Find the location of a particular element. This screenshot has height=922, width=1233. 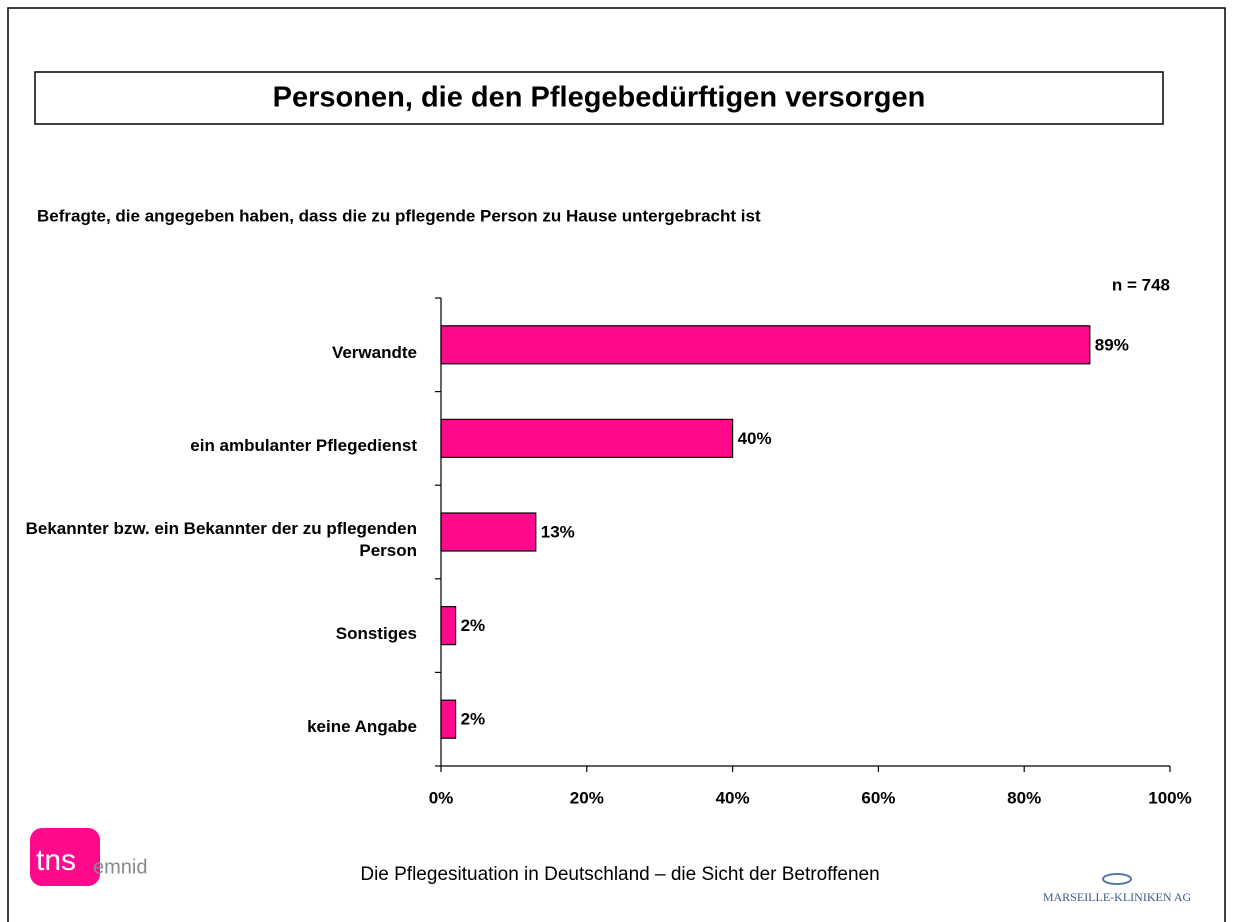

tns-logo-box is located at coordinates (65, 857).